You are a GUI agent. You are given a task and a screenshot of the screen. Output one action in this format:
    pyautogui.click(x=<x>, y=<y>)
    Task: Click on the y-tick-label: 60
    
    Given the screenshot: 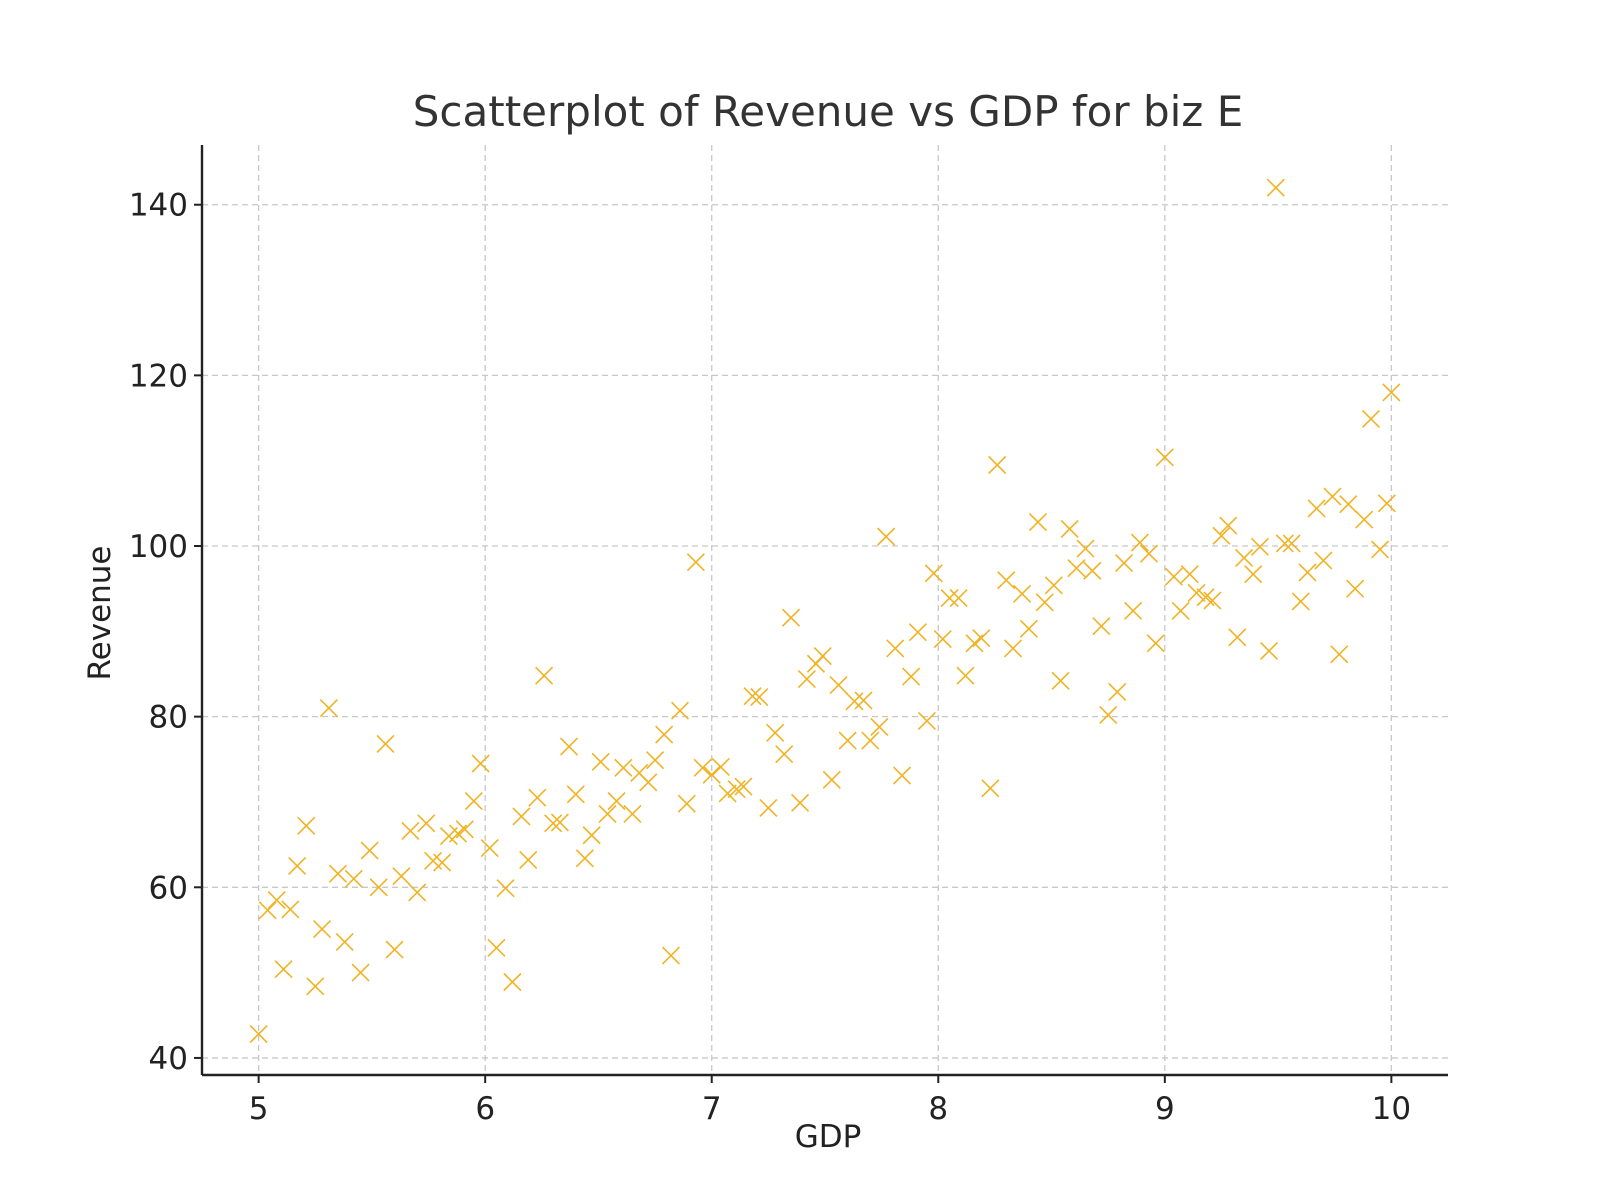 What is the action you would take?
    pyautogui.click(x=168, y=888)
    